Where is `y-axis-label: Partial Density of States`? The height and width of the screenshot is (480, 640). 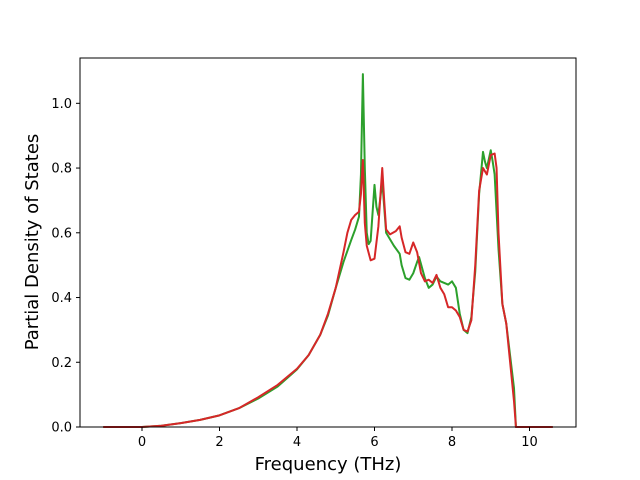
y-axis-label: Partial Density of States is located at coordinates (32, 242).